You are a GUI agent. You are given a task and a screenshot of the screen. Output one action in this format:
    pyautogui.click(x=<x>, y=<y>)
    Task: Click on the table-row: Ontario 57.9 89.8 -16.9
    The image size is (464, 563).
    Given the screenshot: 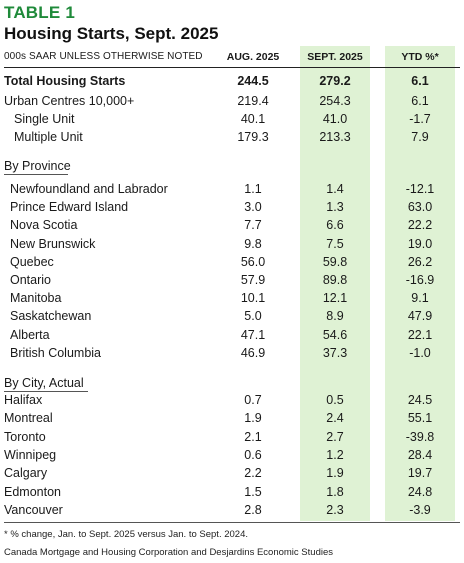 What is the action you would take?
    pyautogui.click(x=232, y=280)
    